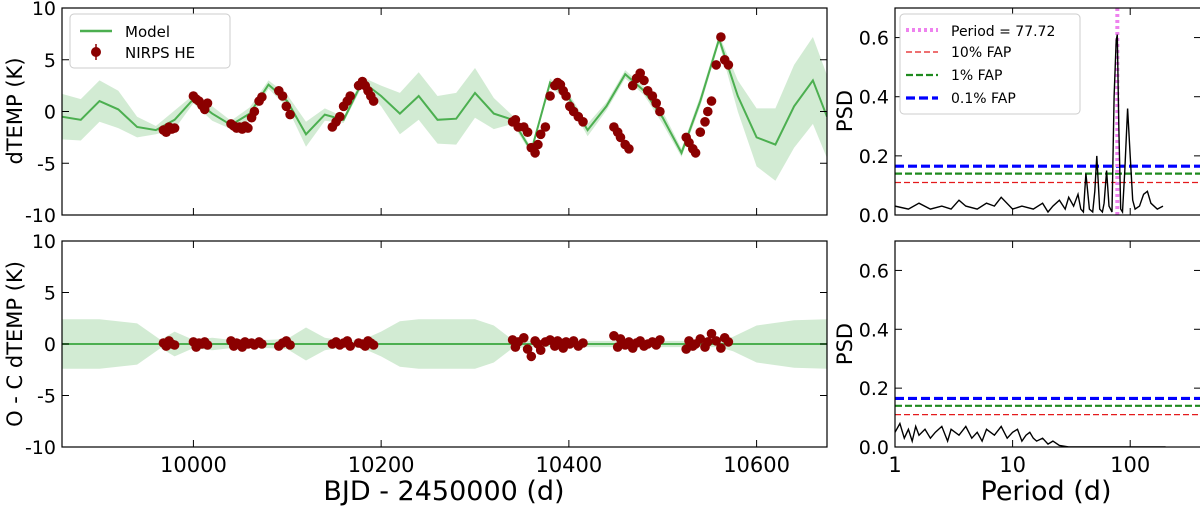  What do you see at coordinates (147, 32) in the screenshot?
I see `legend-model-label: Model` at bounding box center [147, 32].